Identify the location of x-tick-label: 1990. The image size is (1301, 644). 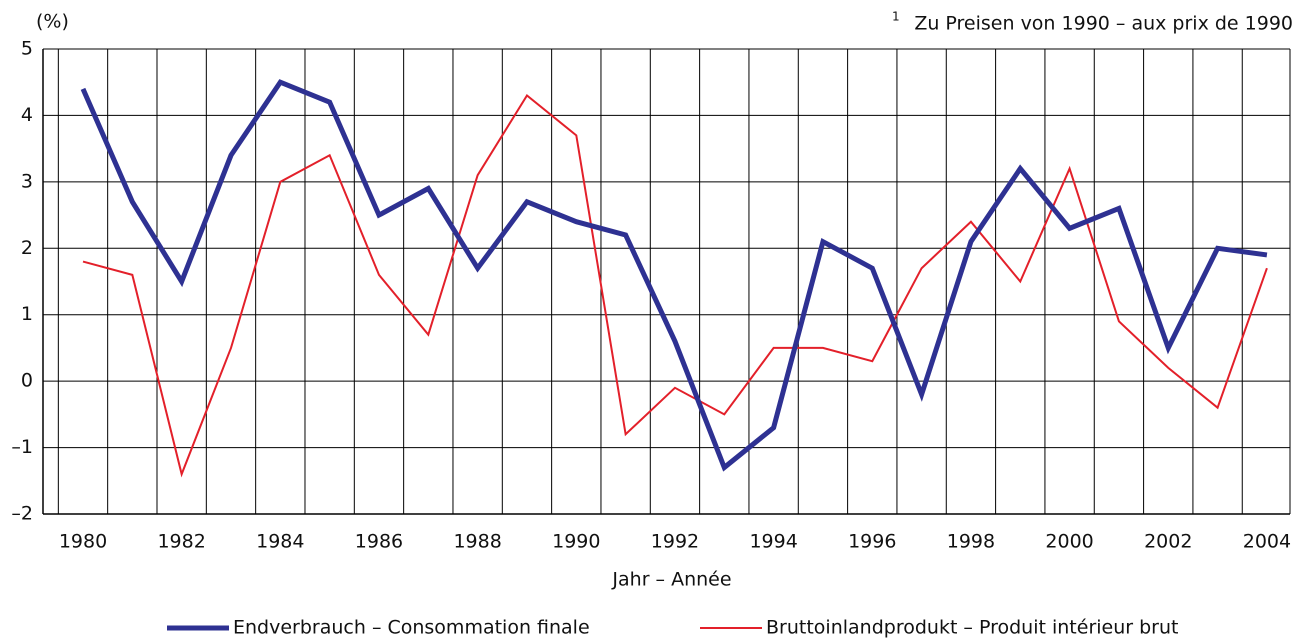
(576, 542).